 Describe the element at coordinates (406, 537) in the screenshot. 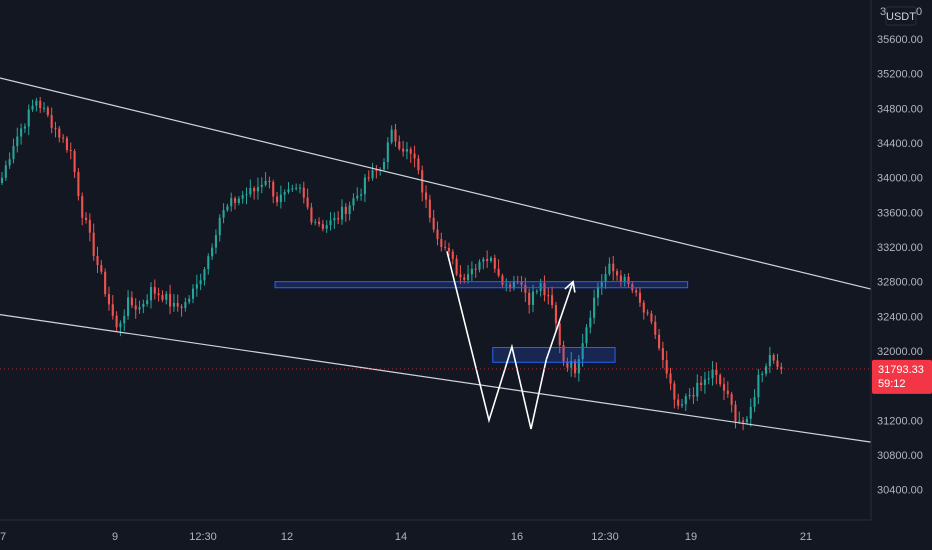

I see `time-axis: 9 12:30 12 14 16 12:30 19 21 7` at that location.